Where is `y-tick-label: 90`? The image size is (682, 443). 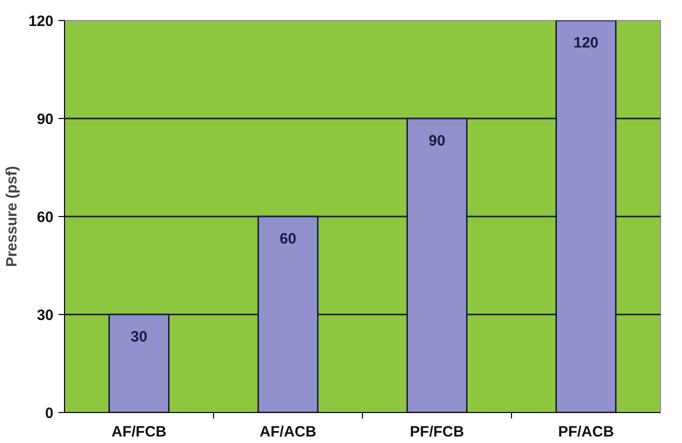 y-tick-label: 90 is located at coordinates (45, 119).